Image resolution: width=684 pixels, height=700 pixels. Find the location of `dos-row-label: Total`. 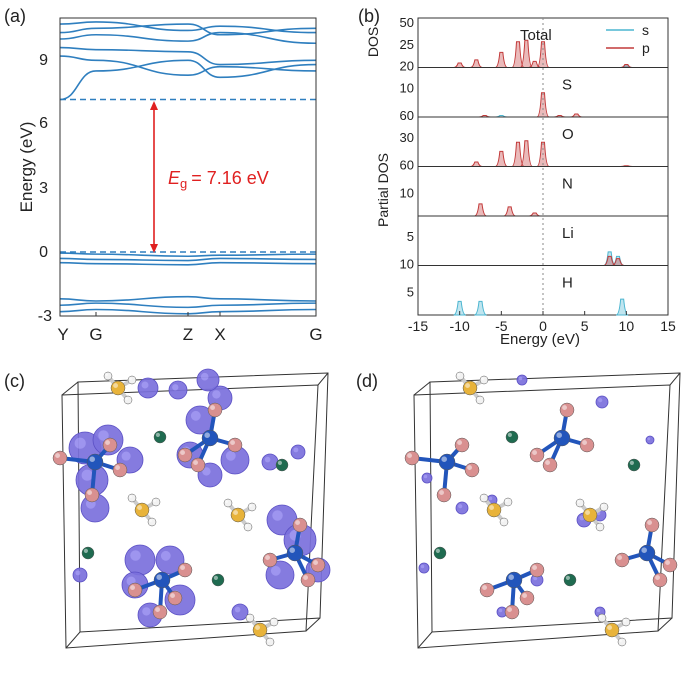

dos-row-label: Total is located at coordinates (536, 35).